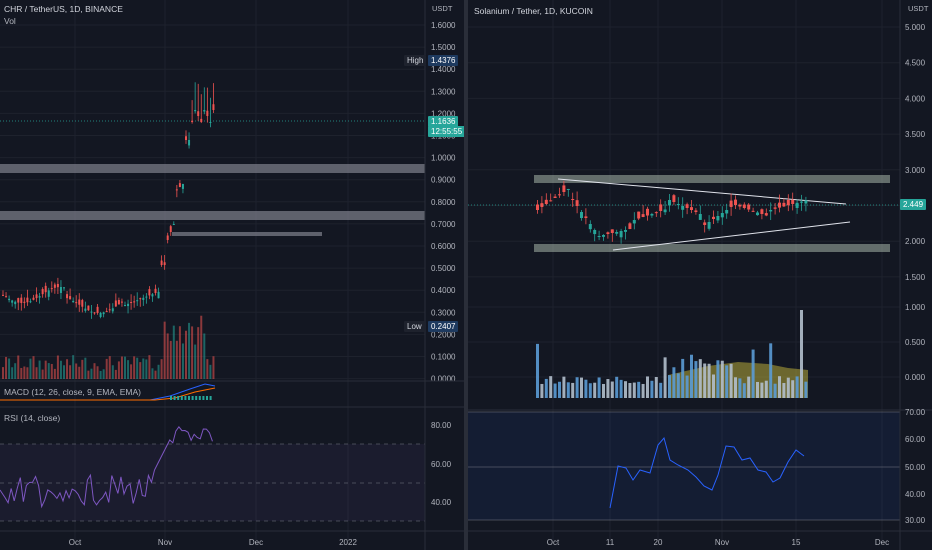 This screenshot has width=932, height=550. I want to click on right-time-tick: 15, so click(796, 542).